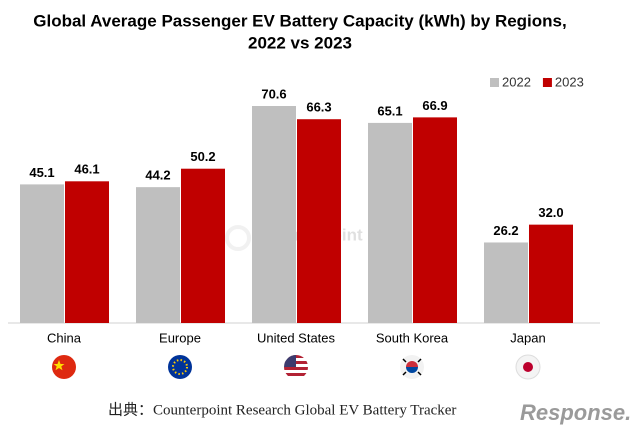 Image resolution: width=640 pixels, height=437 pixels. Describe the element at coordinates (434, 105) in the screenshot. I see `data-label: 66.9` at that location.